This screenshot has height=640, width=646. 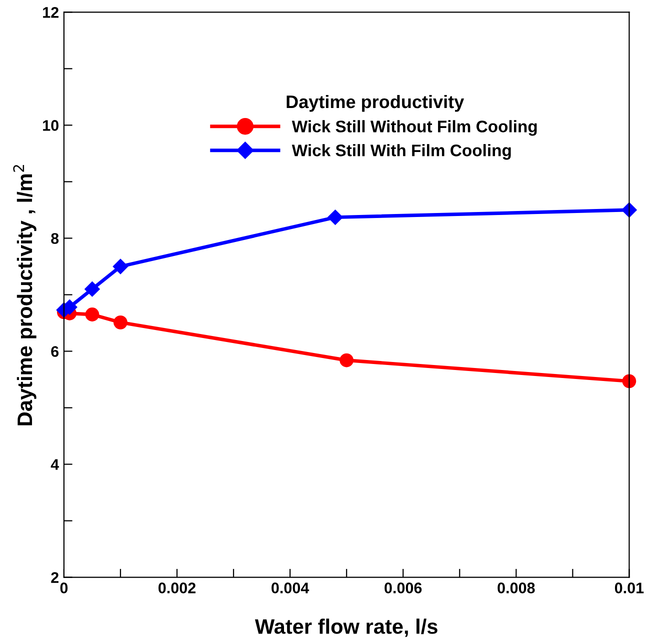 I want to click on legend-title: Daytime productivity, so click(x=375, y=103).